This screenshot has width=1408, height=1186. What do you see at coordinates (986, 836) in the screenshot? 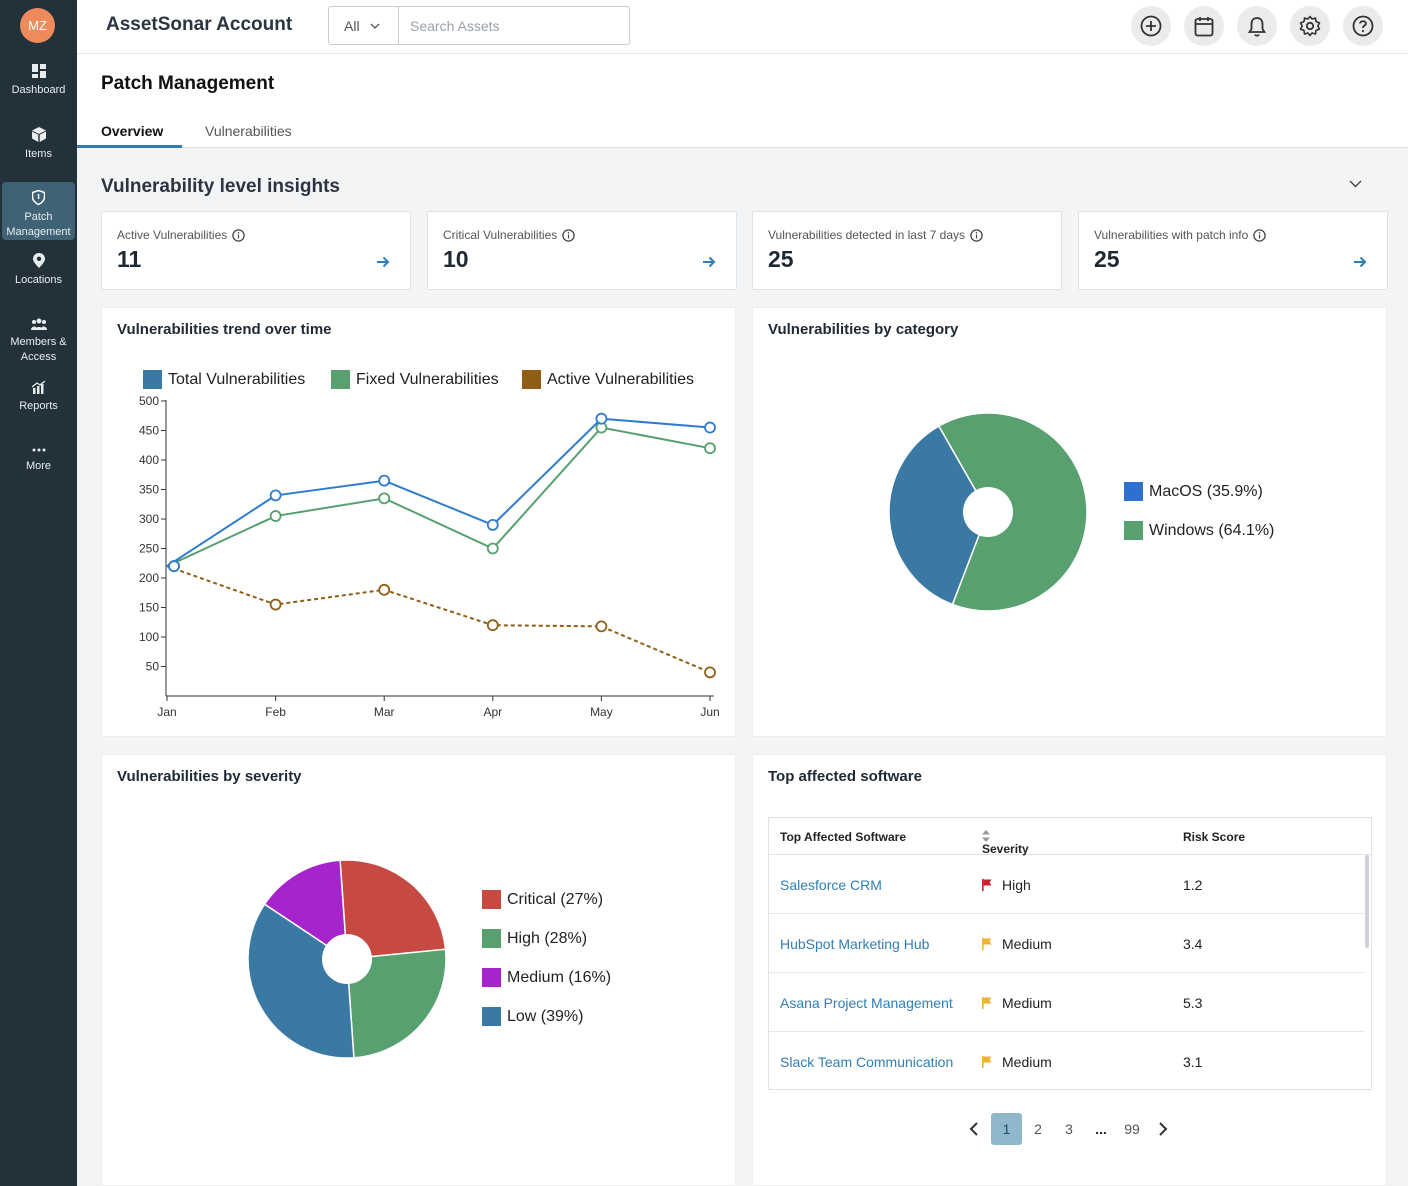
I see `sort-icon` at bounding box center [986, 836].